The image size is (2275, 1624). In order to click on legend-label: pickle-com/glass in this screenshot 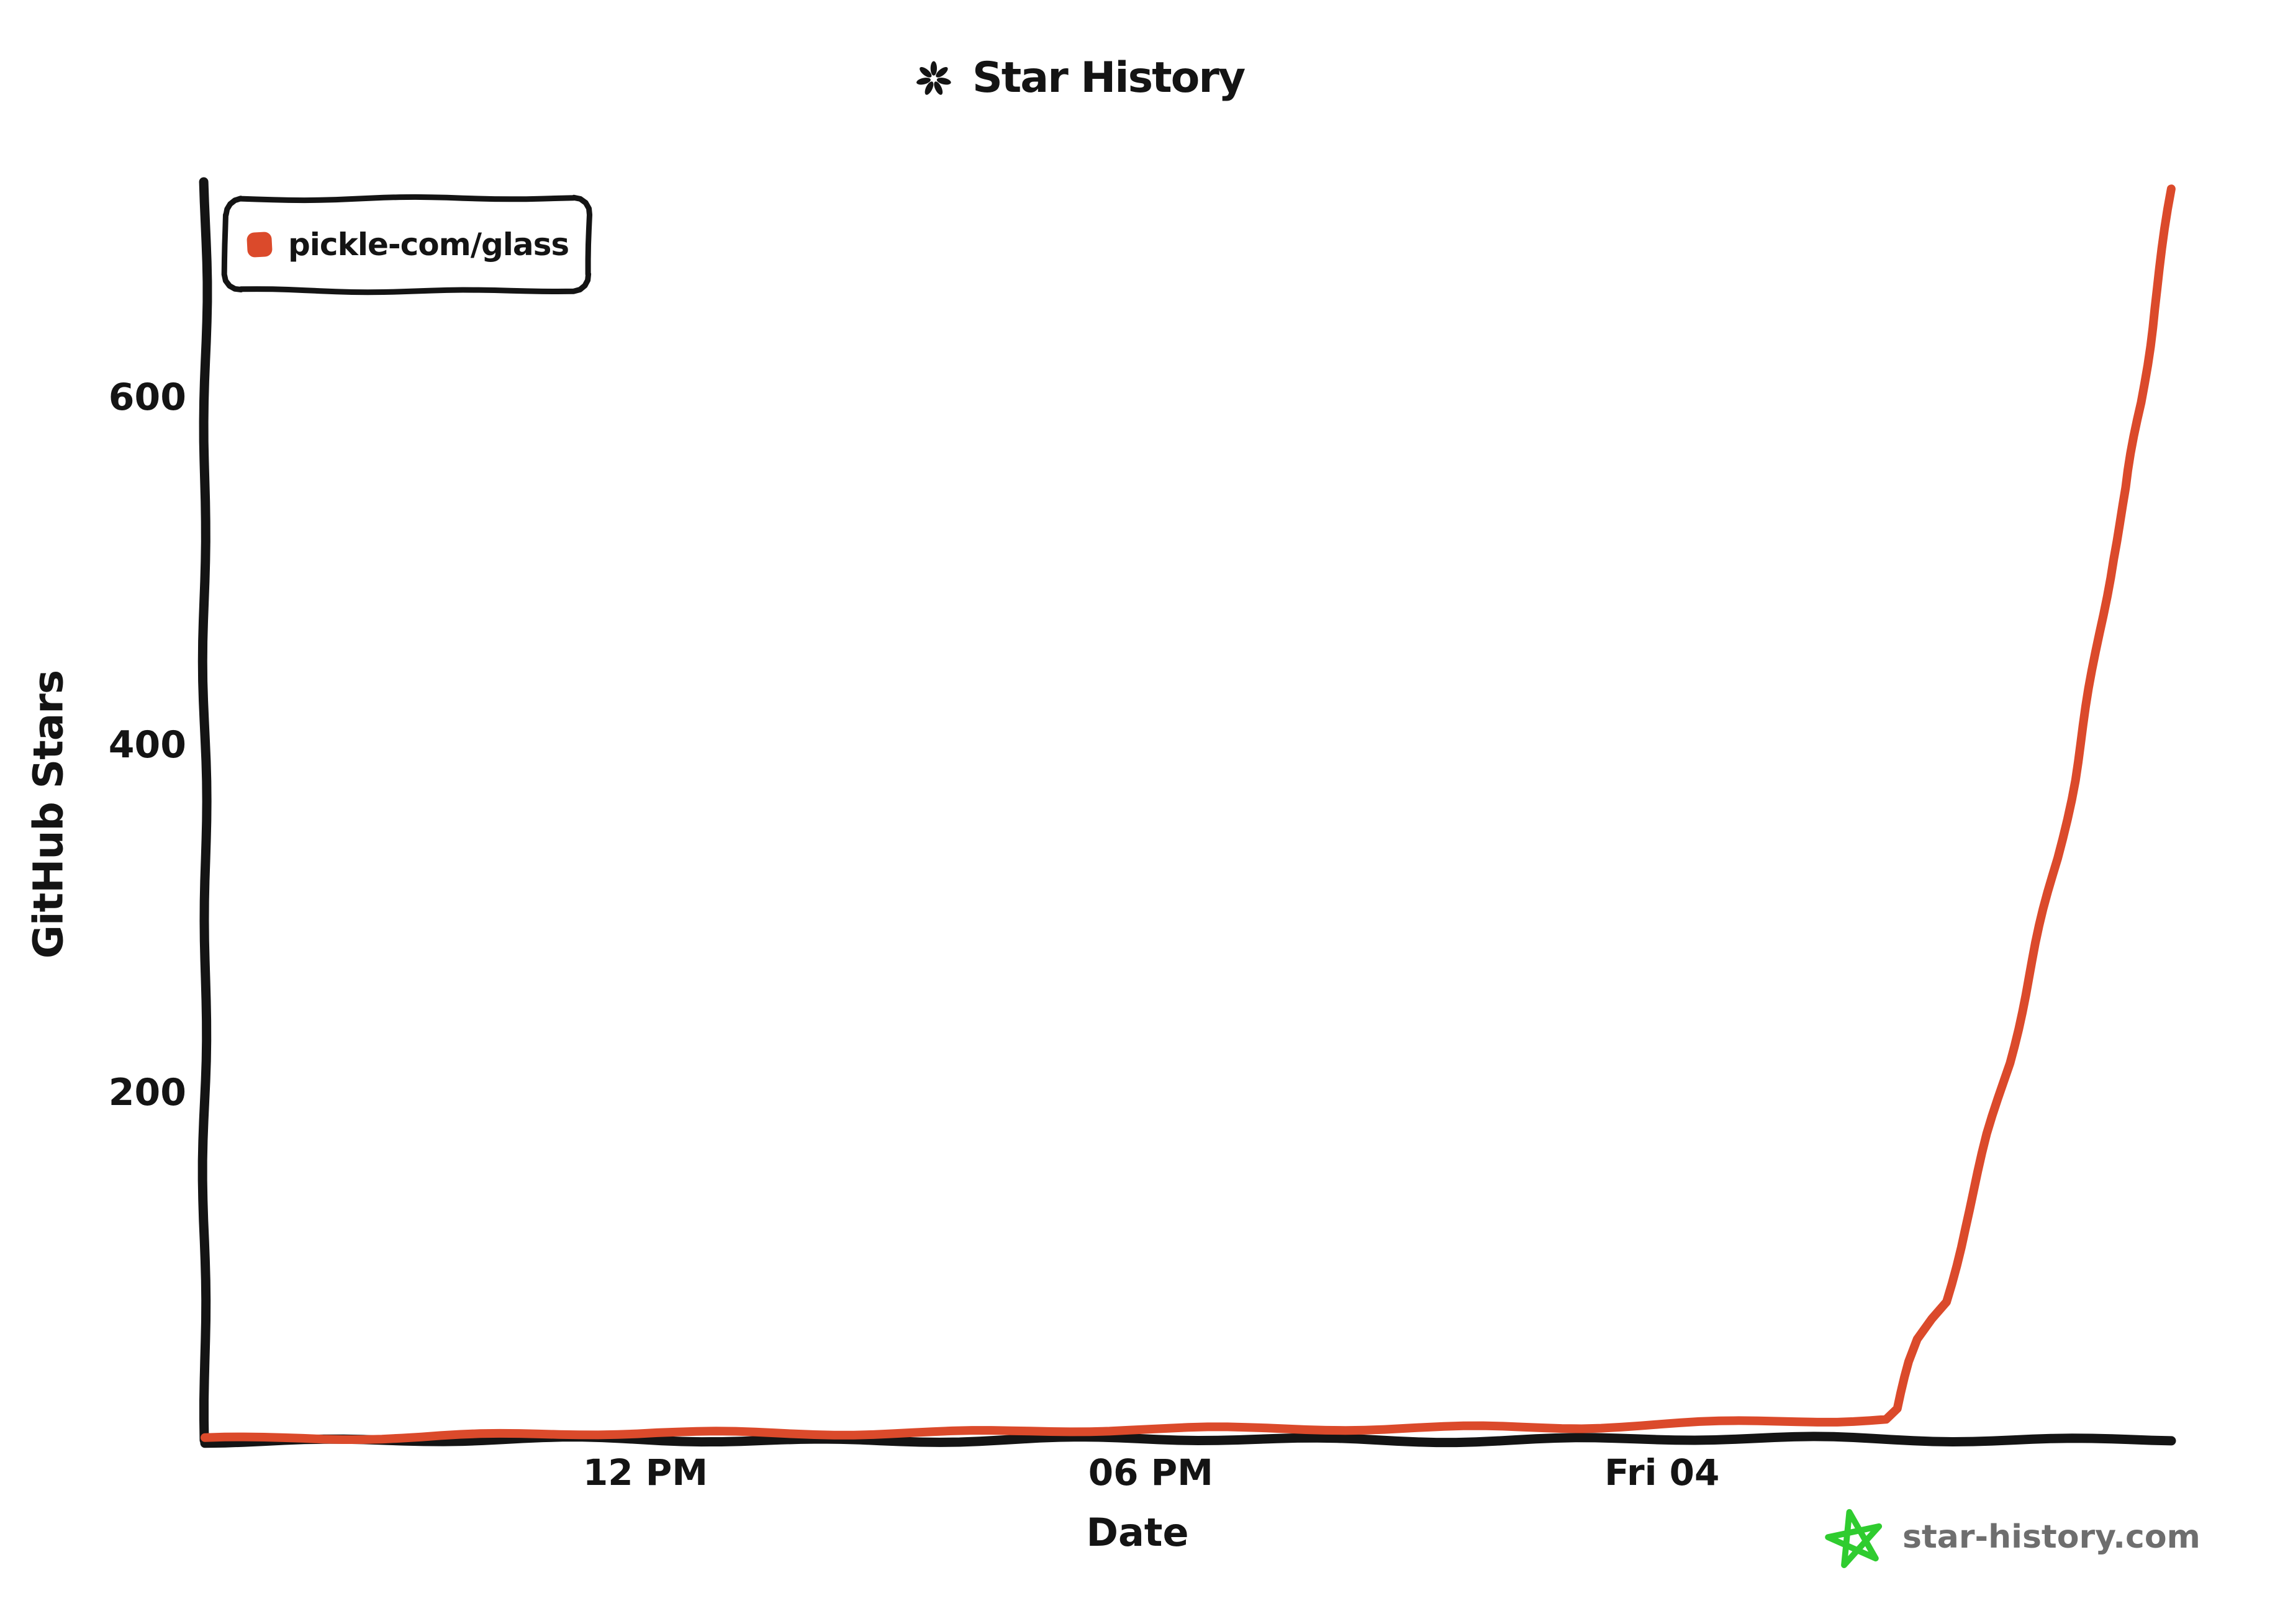, I will do `click(429, 245)`.